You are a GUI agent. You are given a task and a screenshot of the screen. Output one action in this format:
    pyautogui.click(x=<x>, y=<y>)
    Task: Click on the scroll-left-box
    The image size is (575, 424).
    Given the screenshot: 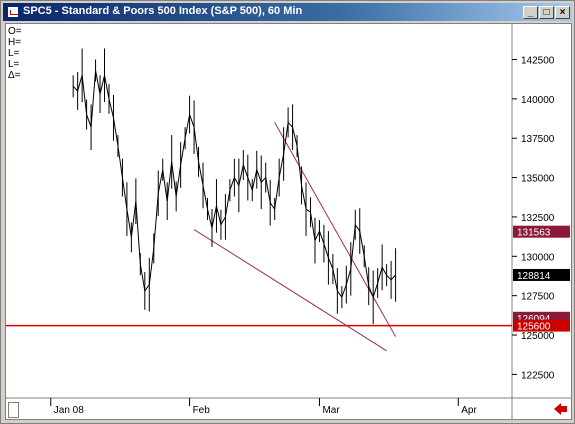 What is the action you would take?
    pyautogui.click(x=13, y=410)
    